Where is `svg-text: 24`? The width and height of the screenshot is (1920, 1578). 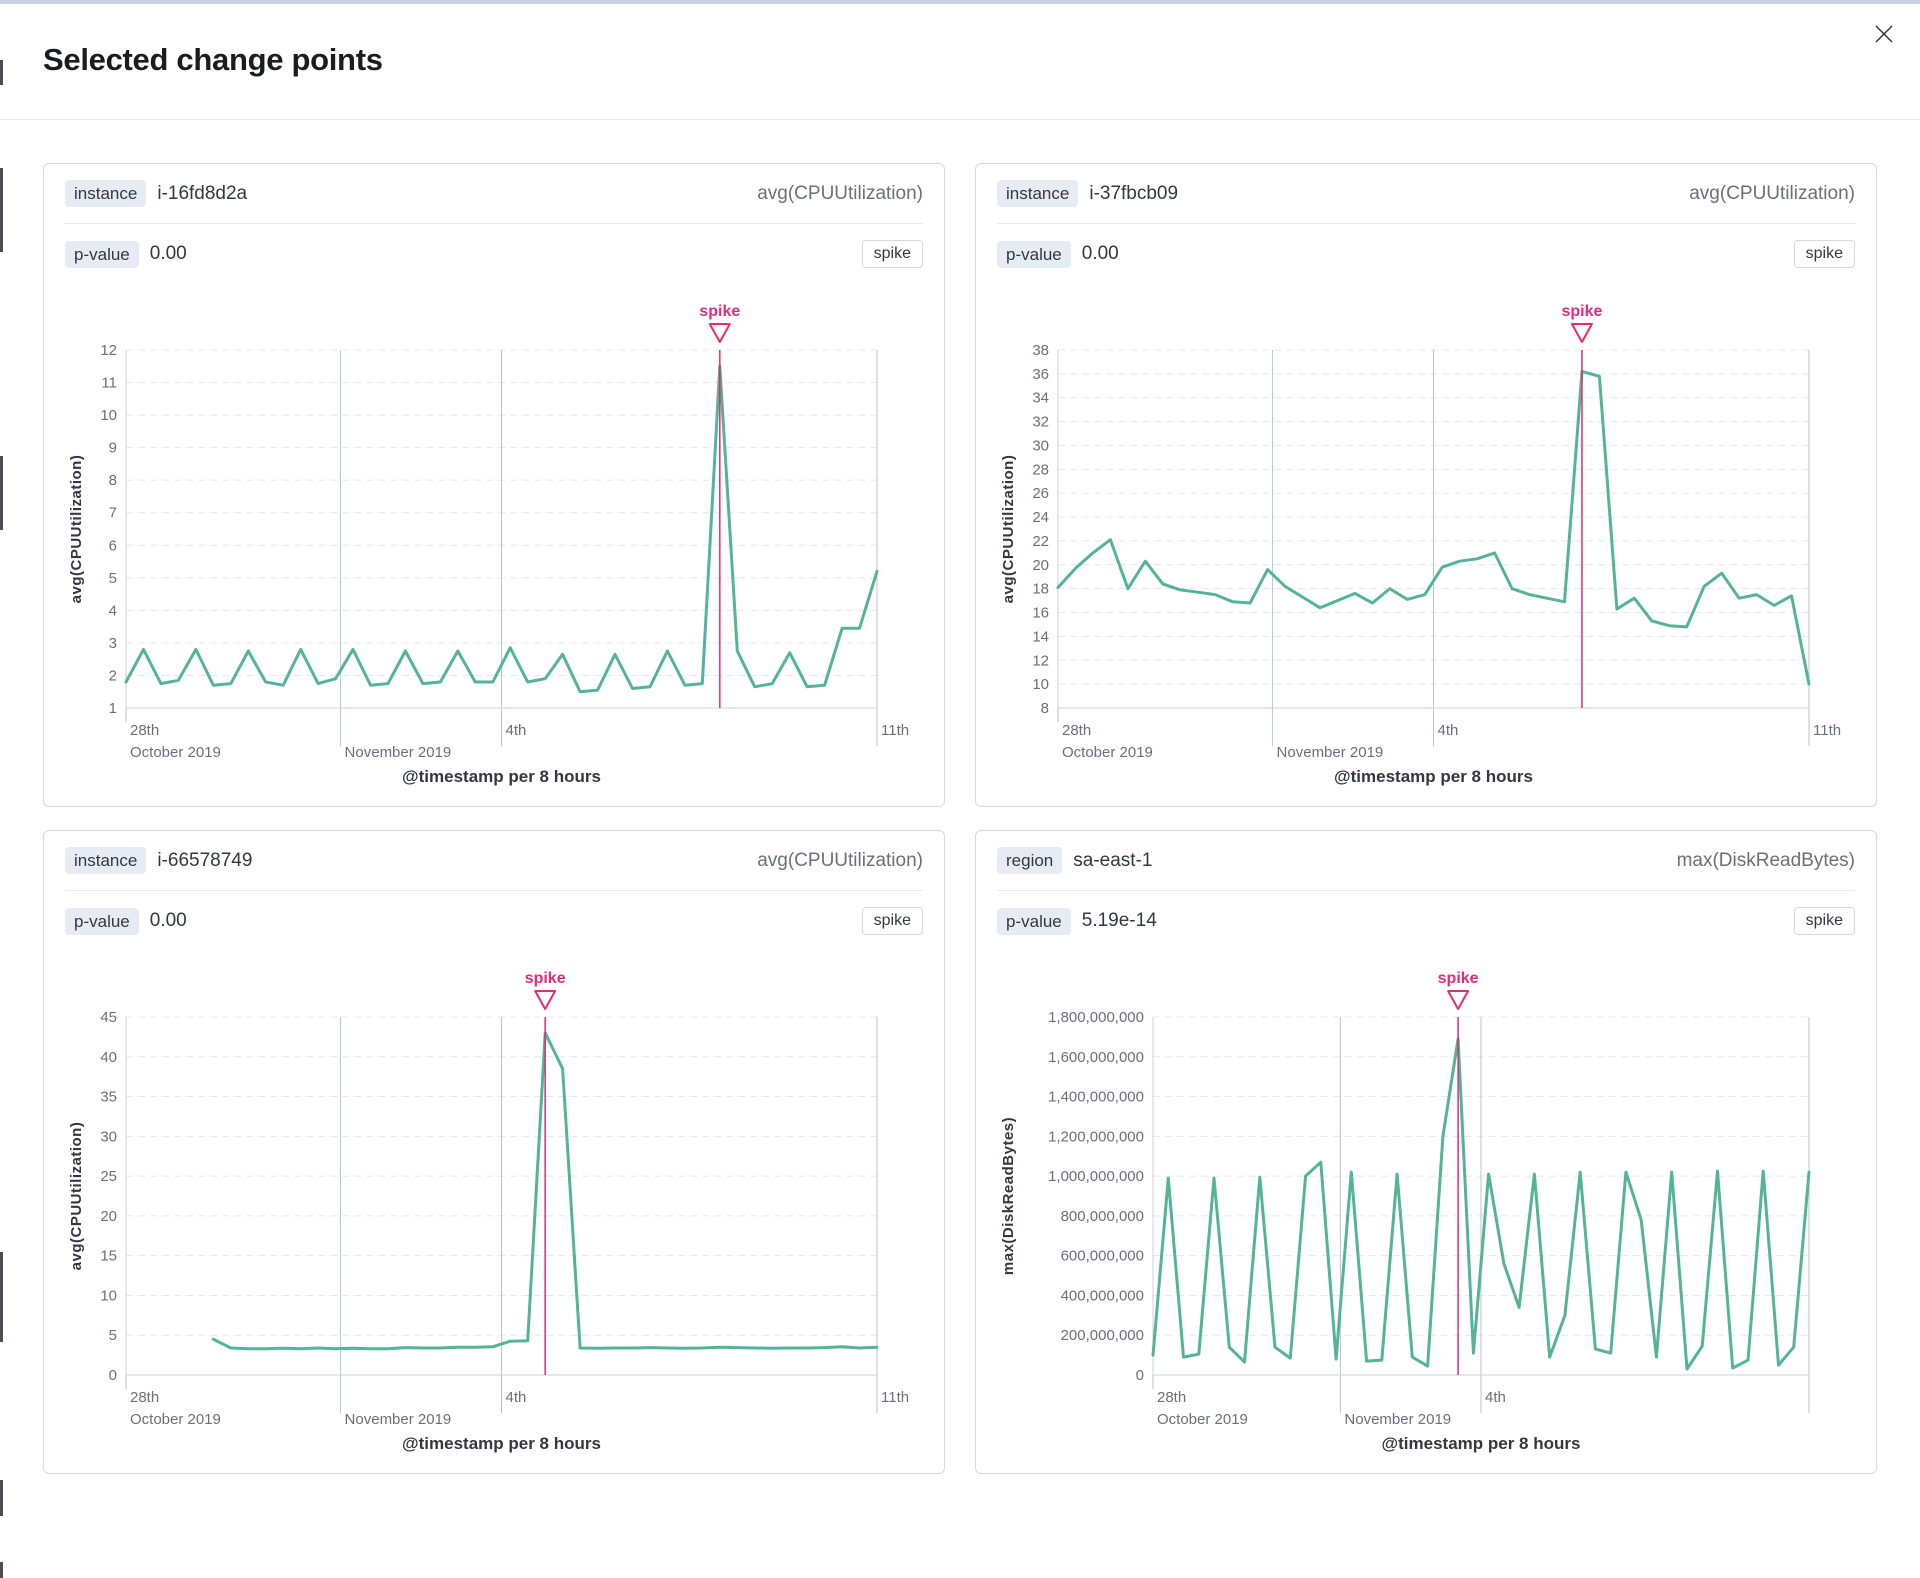
svg-text: 24 is located at coordinates (1040, 517).